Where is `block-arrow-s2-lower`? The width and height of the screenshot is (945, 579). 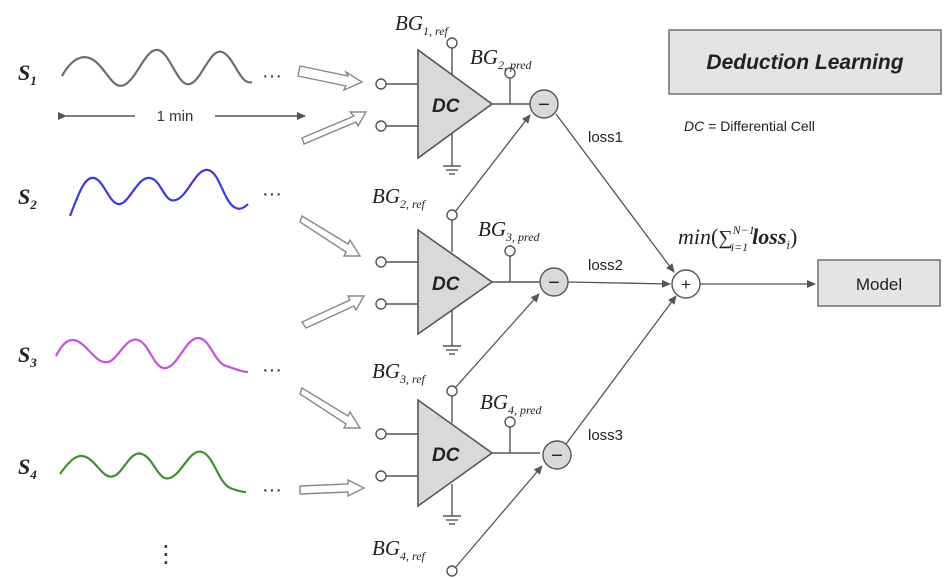 block-arrow-s2-lower is located at coordinates (330, 235).